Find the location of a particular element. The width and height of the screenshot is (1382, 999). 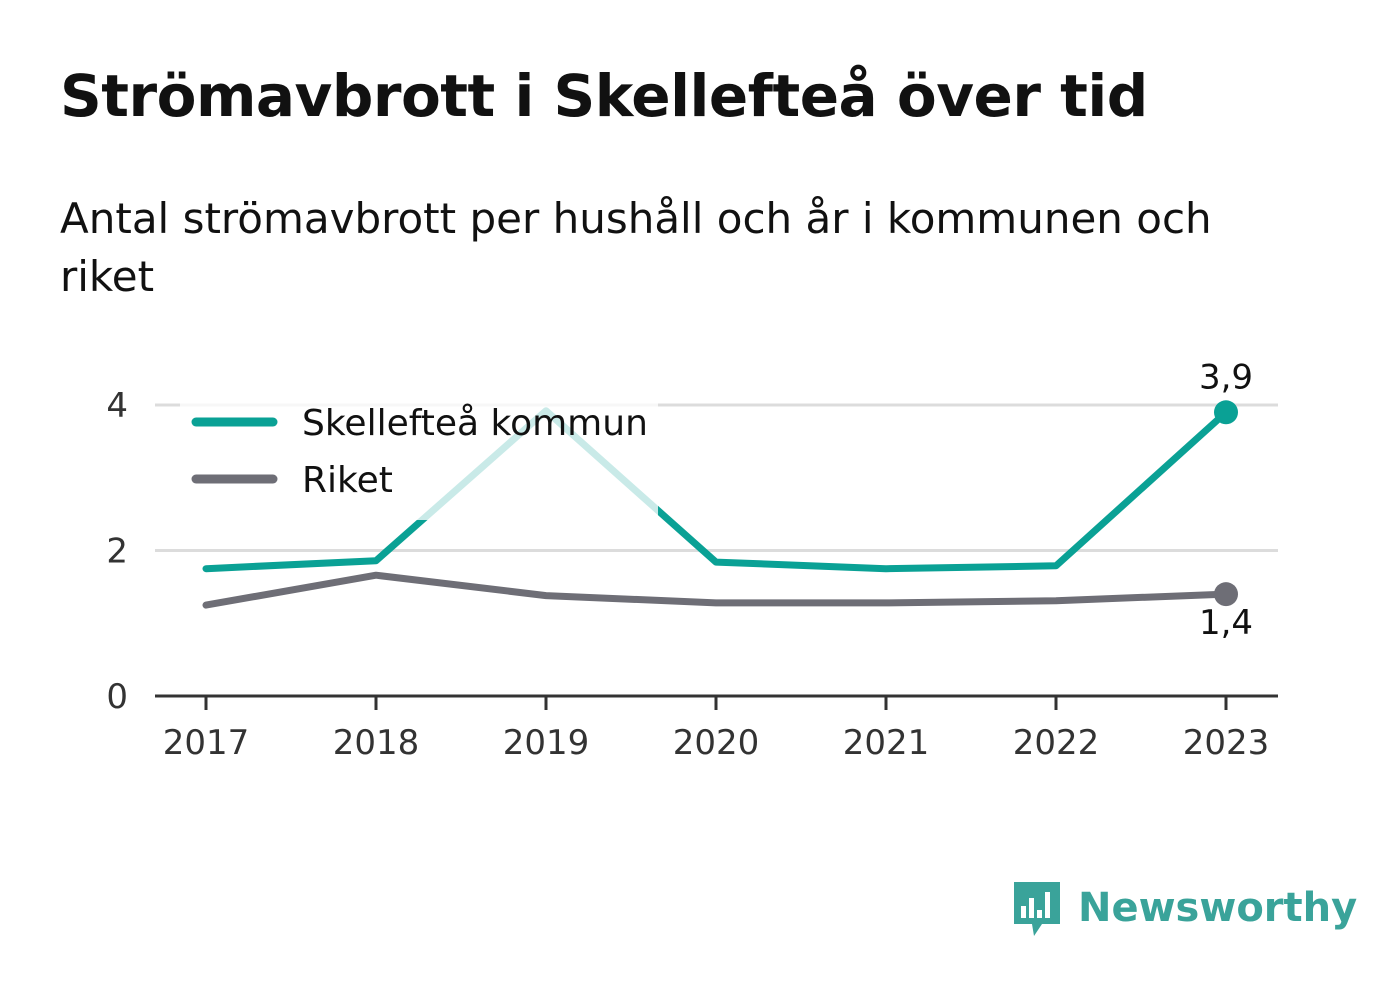

legend: Skellefteå kommun Riket is located at coordinates (419, 457).